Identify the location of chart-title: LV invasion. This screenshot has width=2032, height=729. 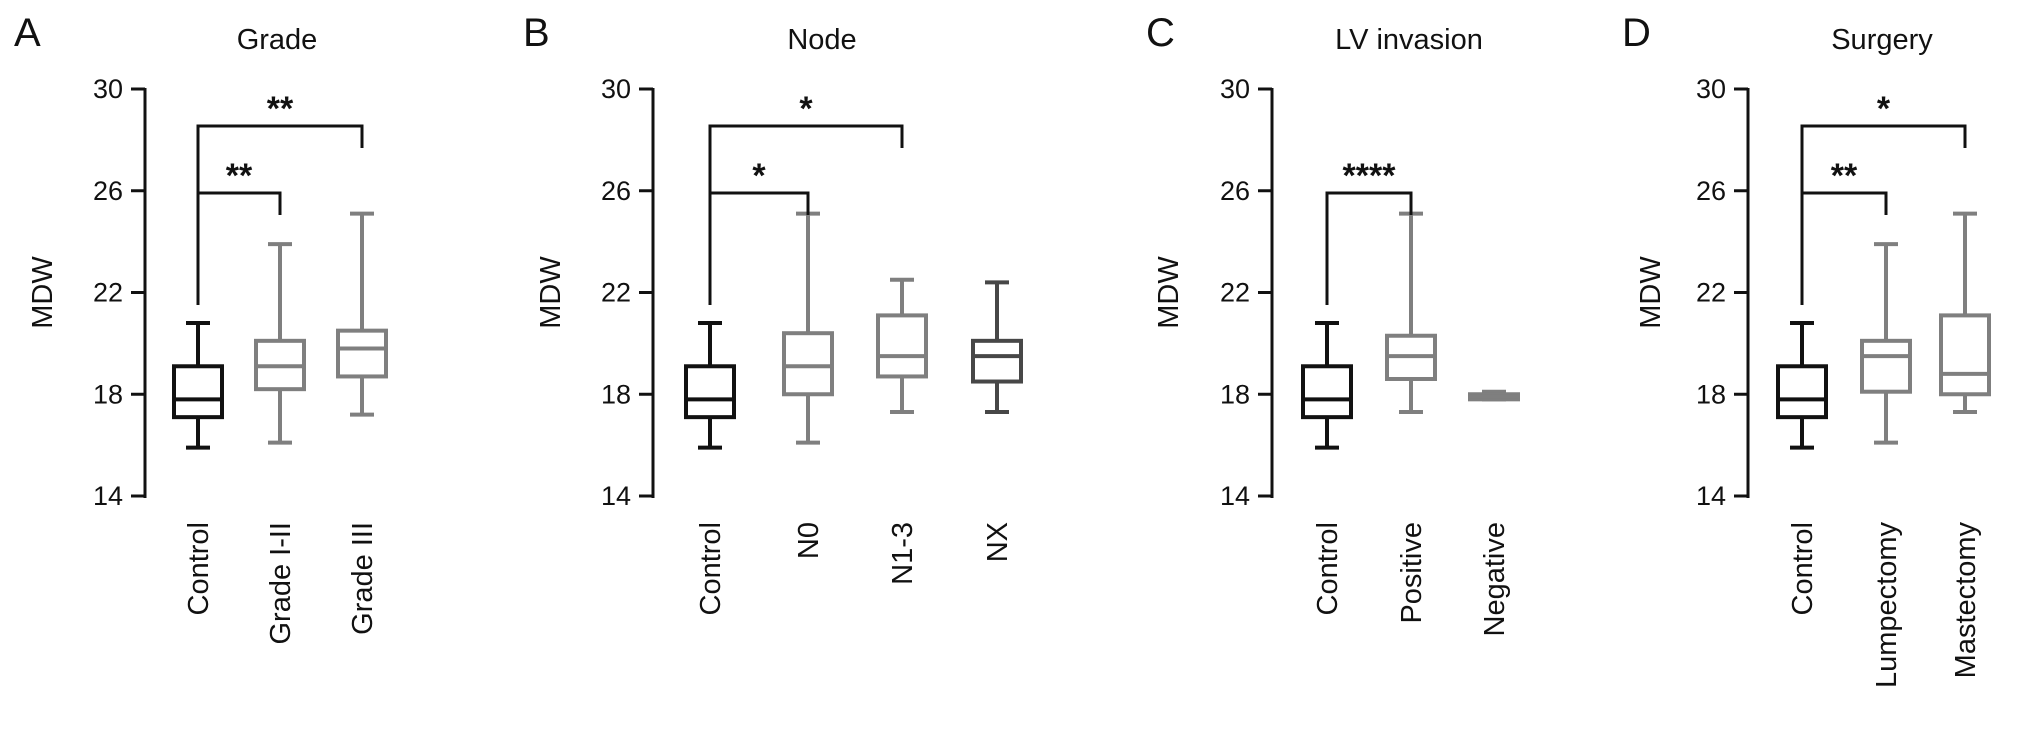
(1409, 40).